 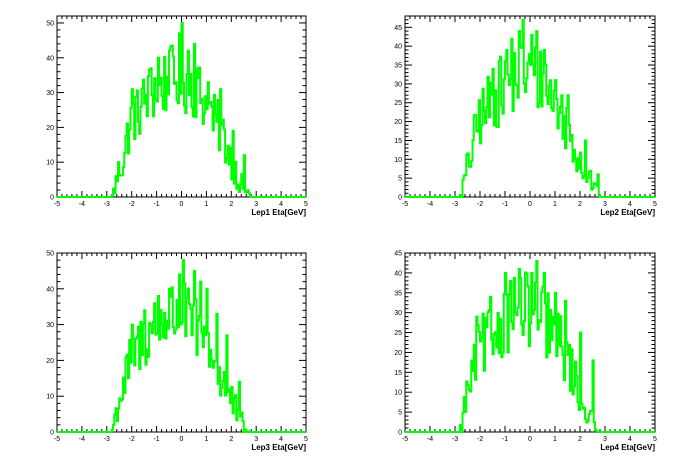 I want to click on x-axis-label: Lep4 Eta[GeV], so click(x=627, y=447).